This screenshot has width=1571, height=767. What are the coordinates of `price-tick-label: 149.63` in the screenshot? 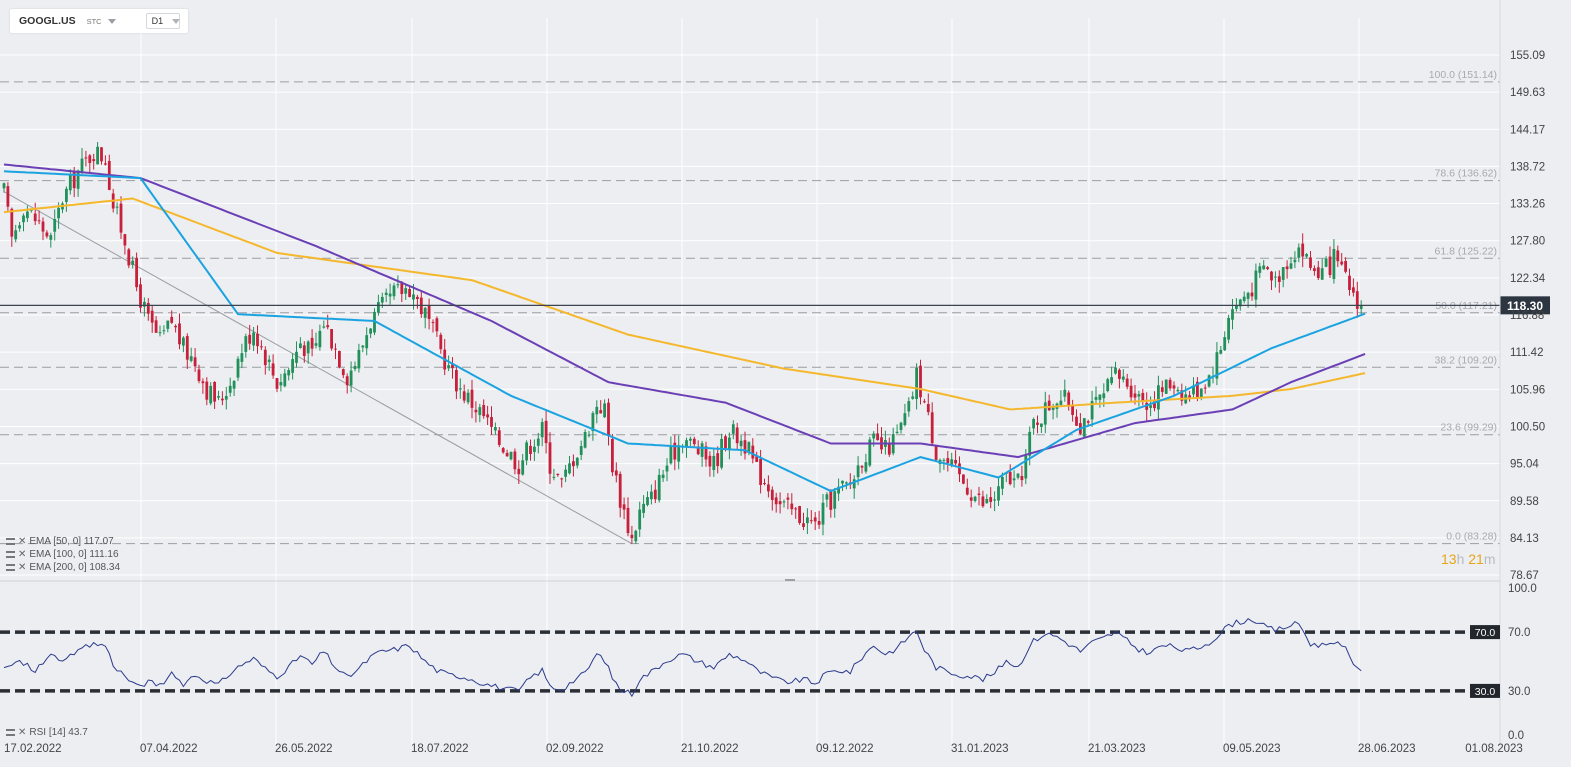 It's located at (1527, 93).